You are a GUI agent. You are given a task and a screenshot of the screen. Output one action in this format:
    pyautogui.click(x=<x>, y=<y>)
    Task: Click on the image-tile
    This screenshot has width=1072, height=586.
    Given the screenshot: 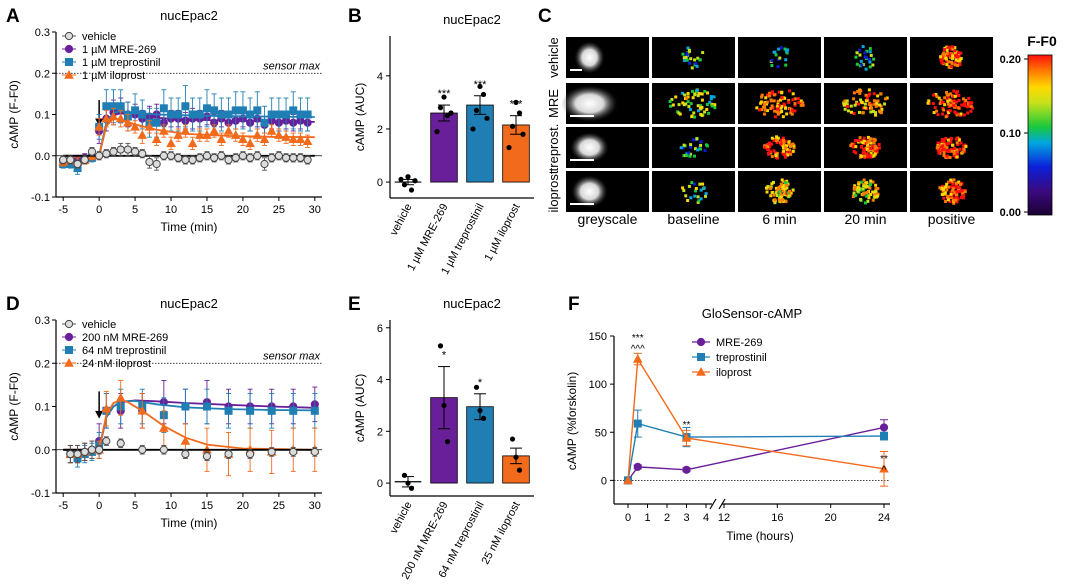 What is the action you would take?
    pyautogui.click(x=693, y=147)
    